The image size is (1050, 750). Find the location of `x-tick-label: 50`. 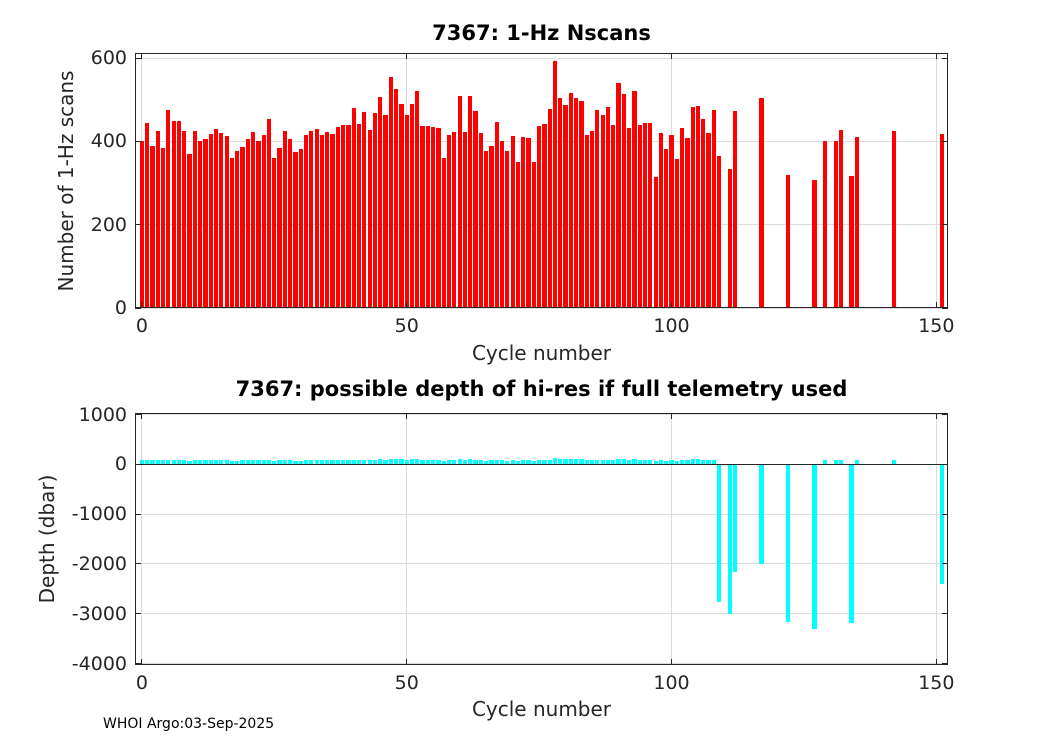

x-tick-label: 50 is located at coordinates (406, 683).